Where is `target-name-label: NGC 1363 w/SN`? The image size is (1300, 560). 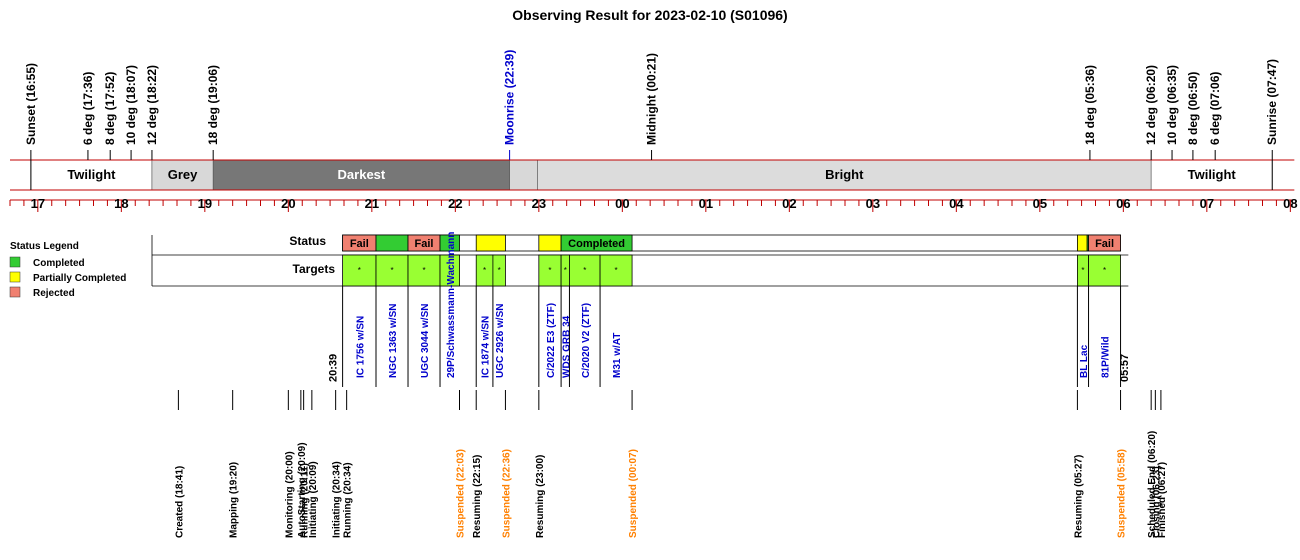 target-name-label: NGC 1363 w/SN is located at coordinates (393, 341).